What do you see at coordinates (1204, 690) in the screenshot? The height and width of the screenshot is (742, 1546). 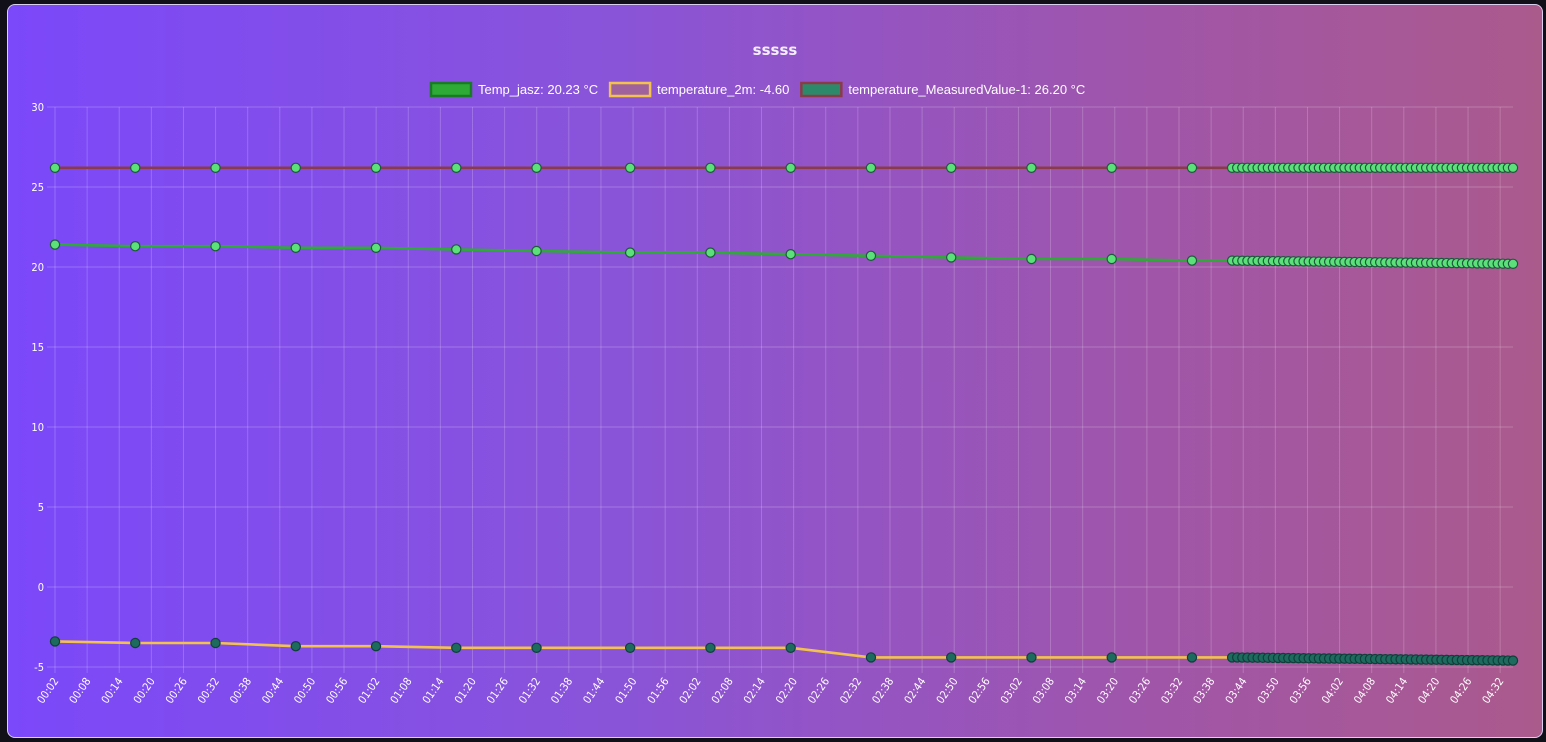 I see `x-tick-label: 03:38` at bounding box center [1204, 690].